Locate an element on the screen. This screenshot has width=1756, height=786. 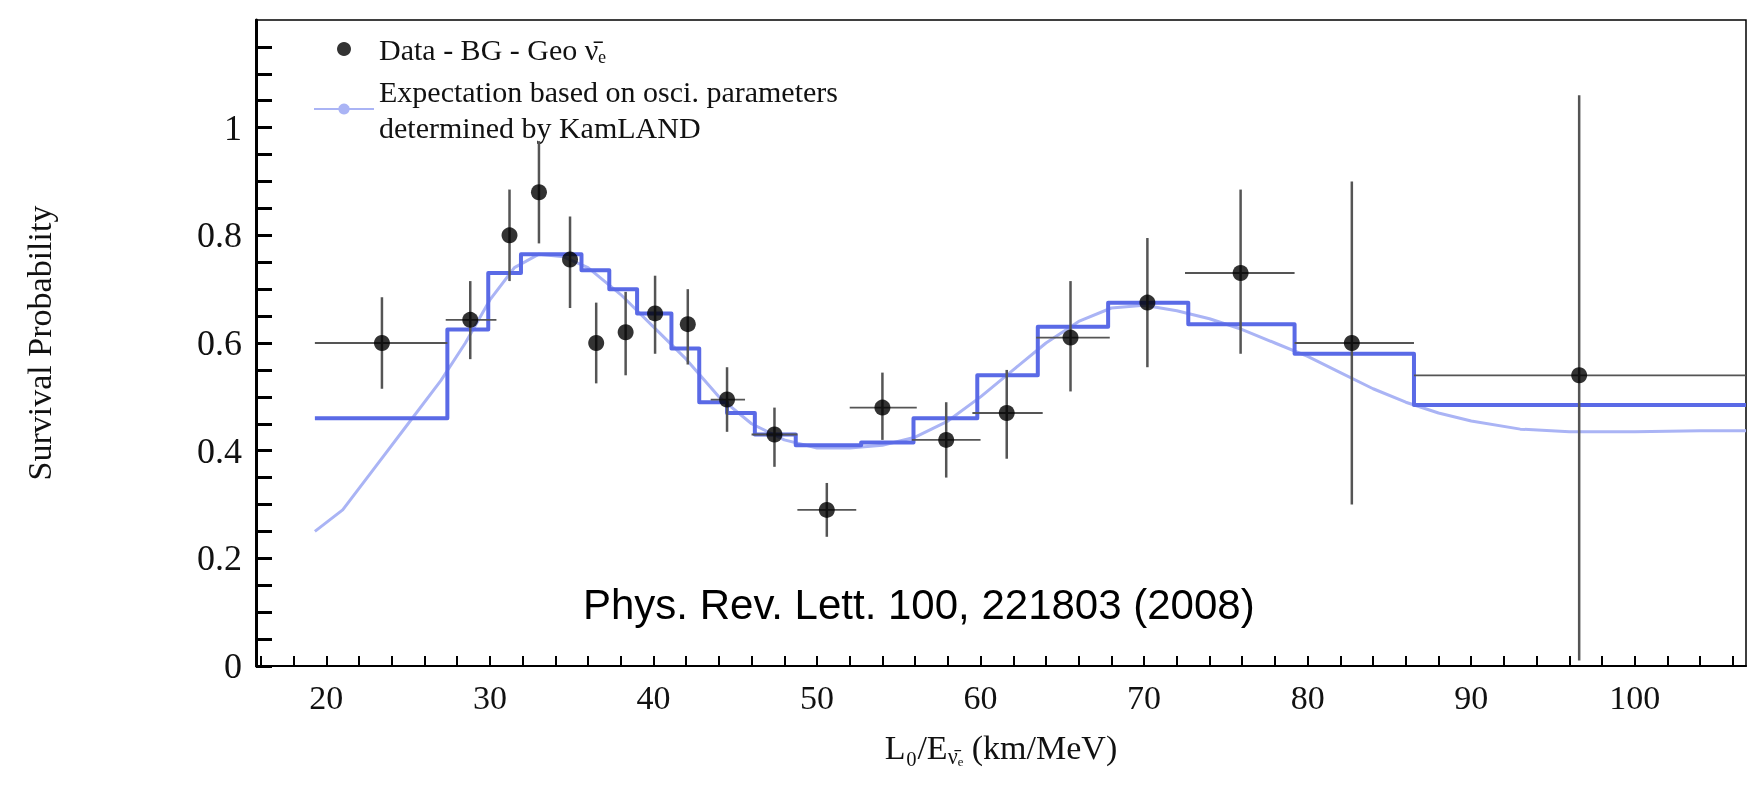
y-axis-title: Survival Probability is located at coordinates (39, 343).